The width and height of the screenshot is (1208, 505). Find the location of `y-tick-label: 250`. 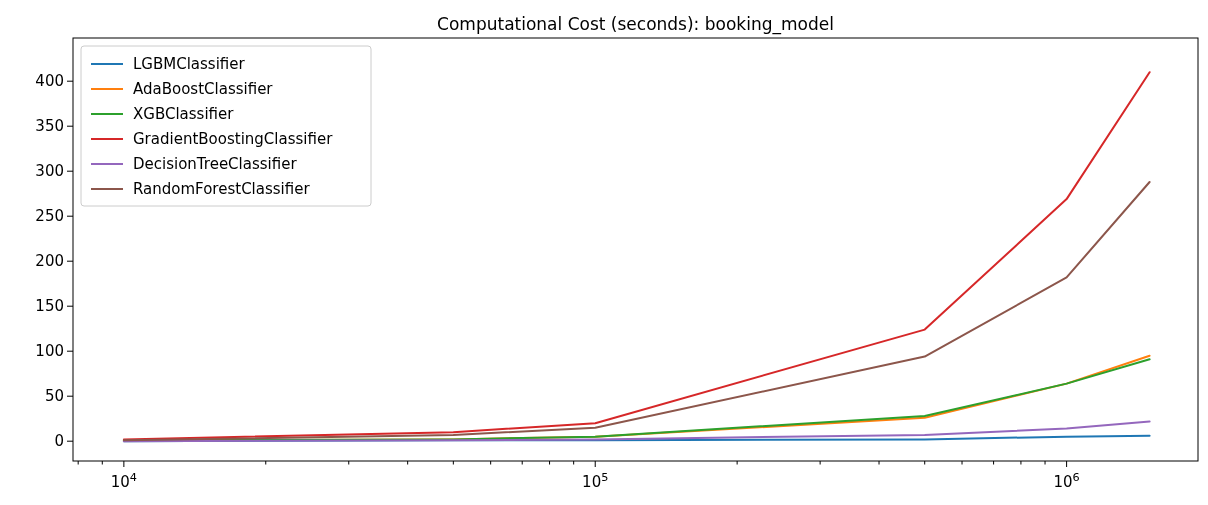

y-tick-label: 250 is located at coordinates (49, 216).